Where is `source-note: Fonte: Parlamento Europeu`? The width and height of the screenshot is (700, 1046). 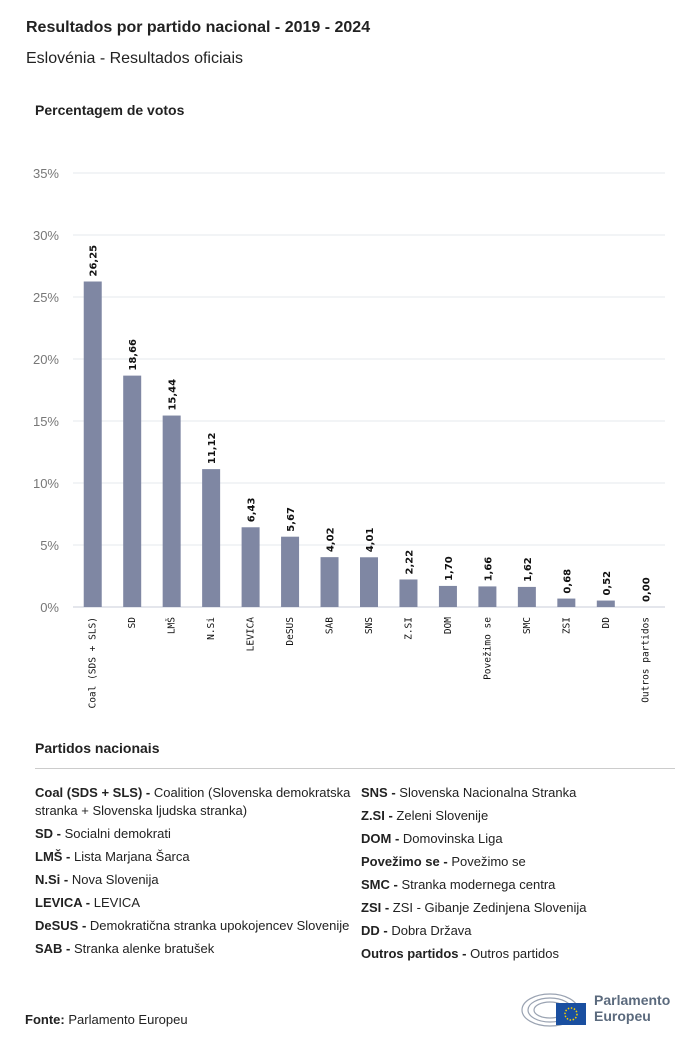 source-note: Fonte: Parlamento Europeu is located at coordinates (106, 1019).